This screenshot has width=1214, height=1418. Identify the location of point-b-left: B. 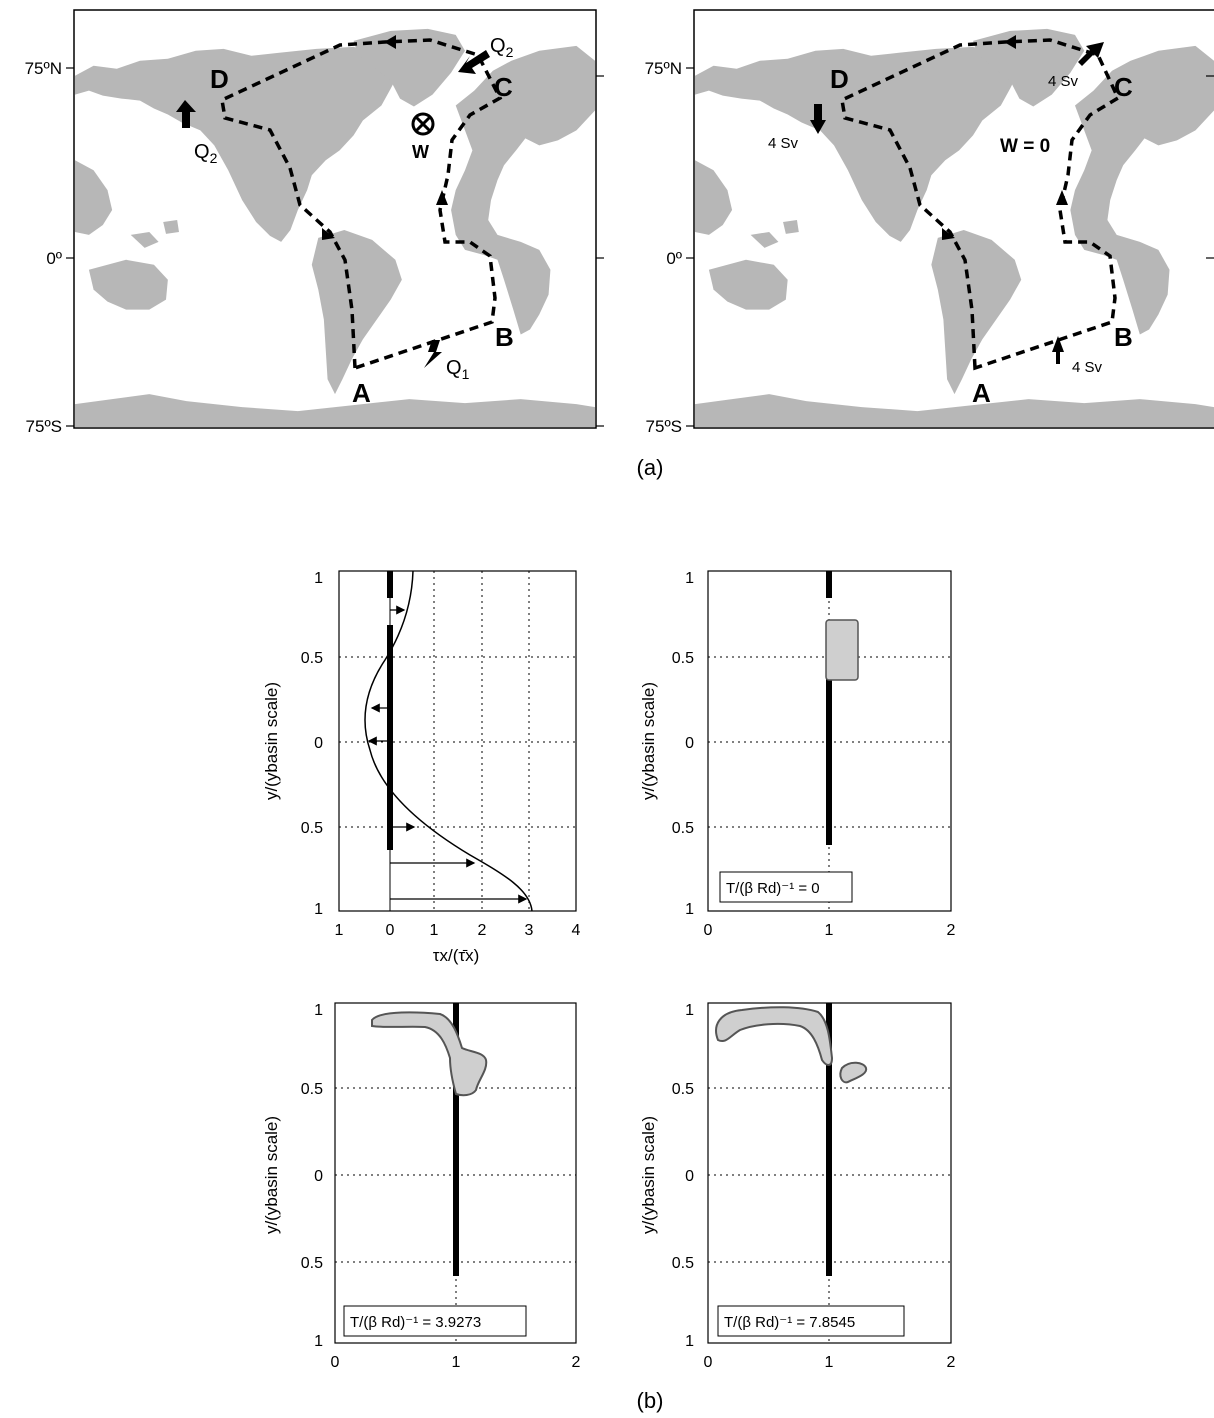
(504, 337).